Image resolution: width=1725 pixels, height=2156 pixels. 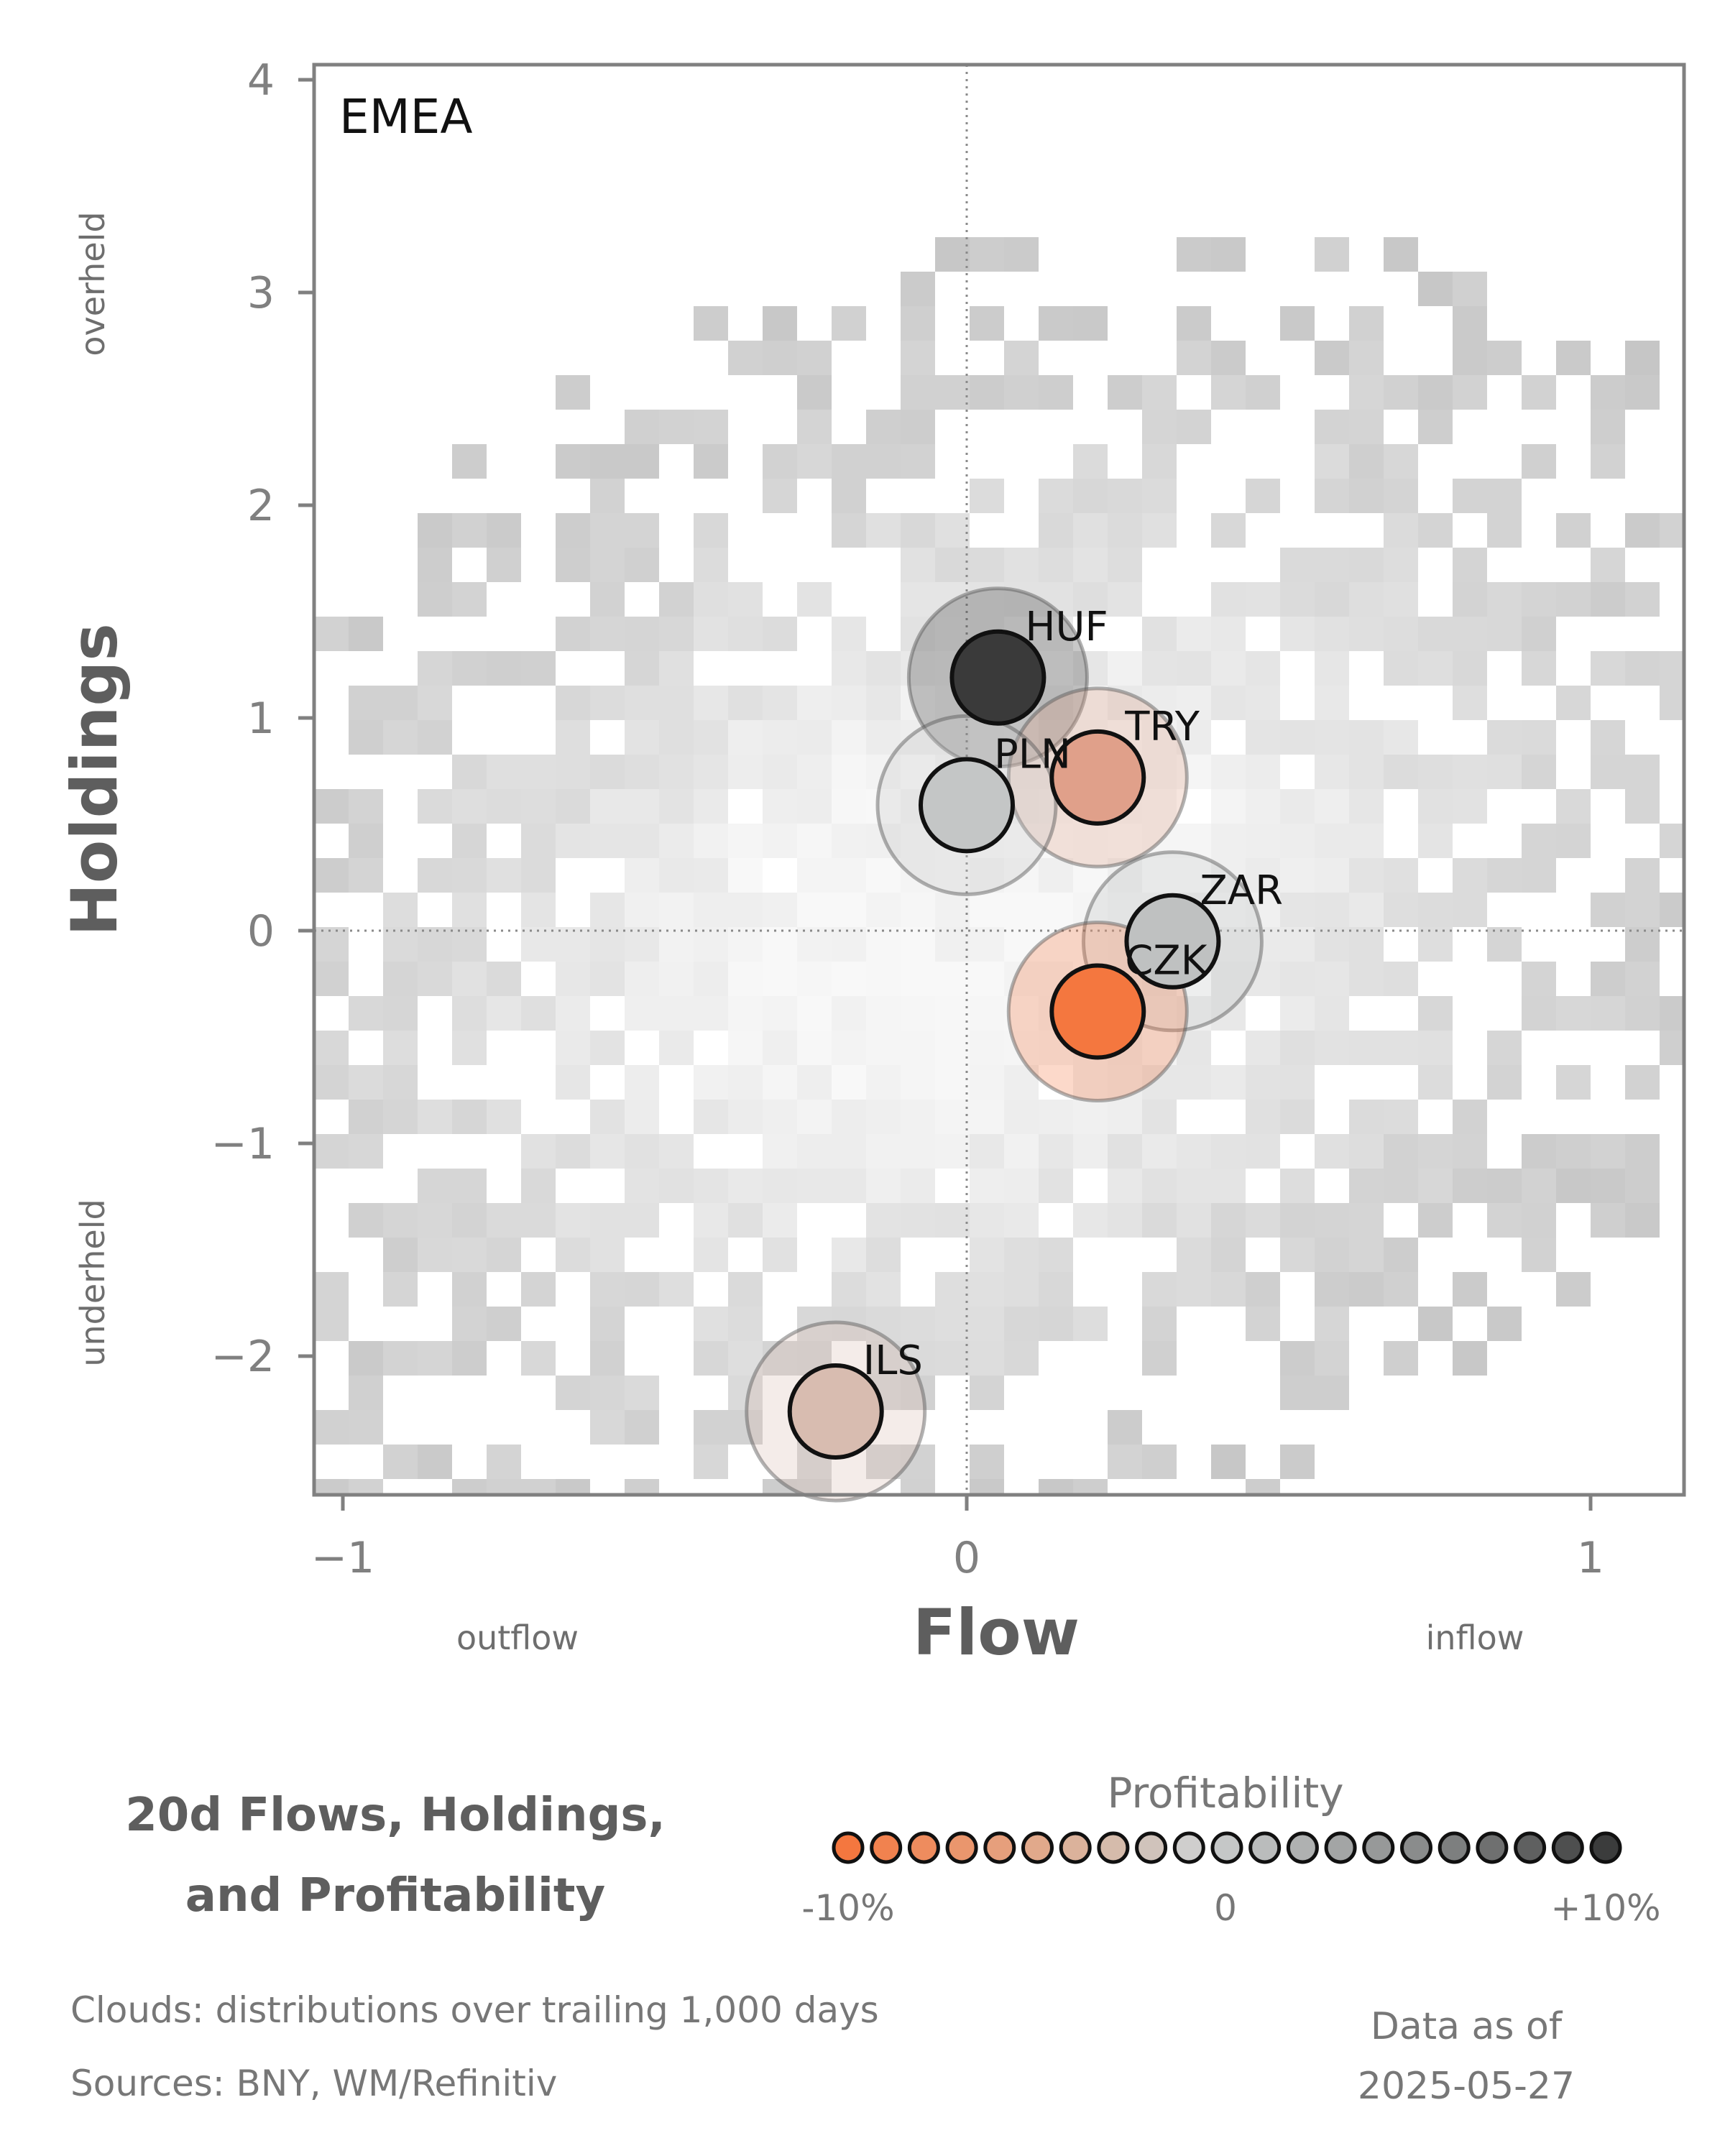 I want to click on bubble-pln, so click(x=967, y=805).